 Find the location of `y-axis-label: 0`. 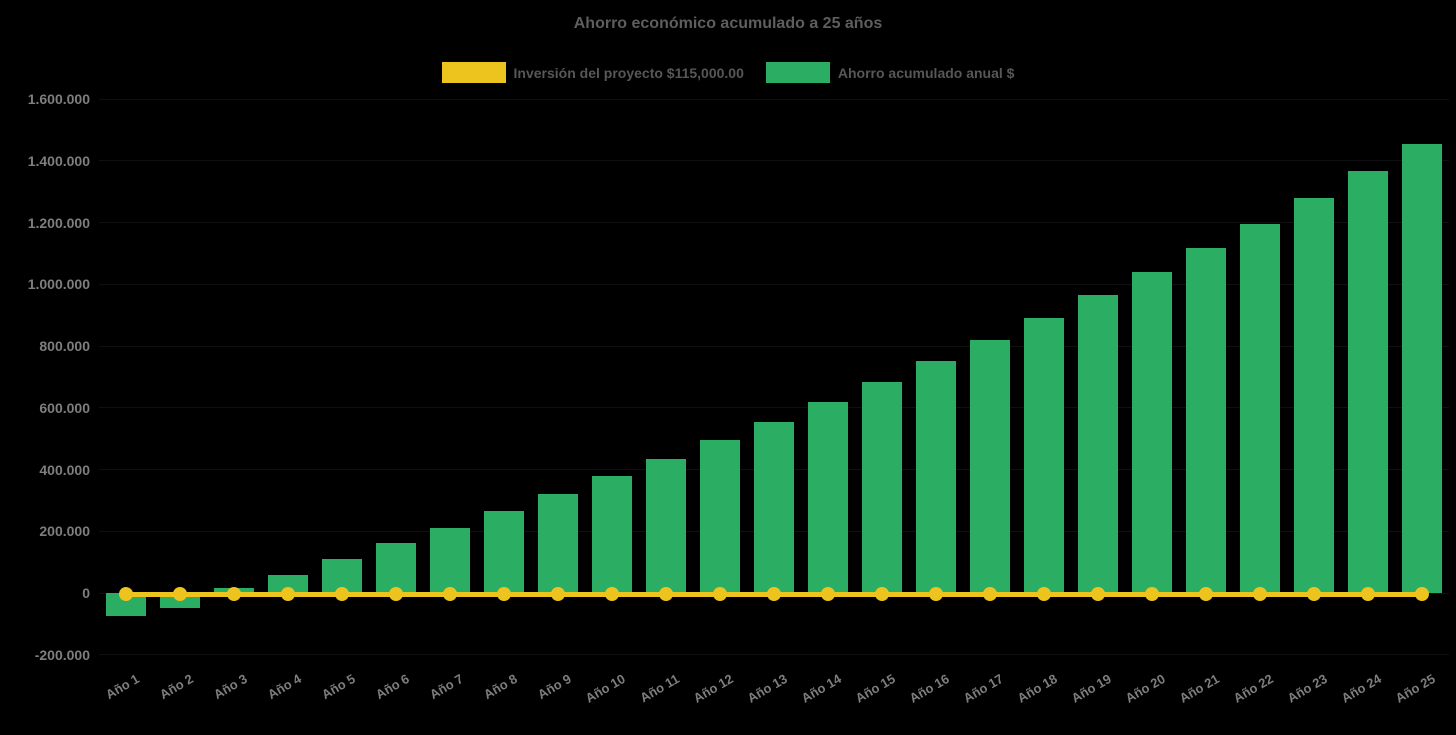

y-axis-label: 0 is located at coordinates (86, 593).